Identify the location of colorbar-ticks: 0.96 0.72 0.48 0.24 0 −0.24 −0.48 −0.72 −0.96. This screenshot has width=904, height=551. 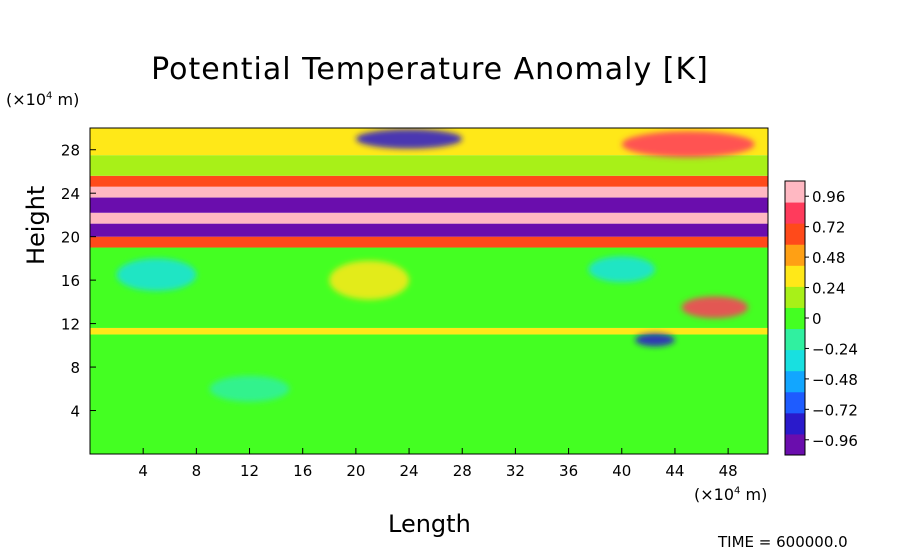
(831, 319).